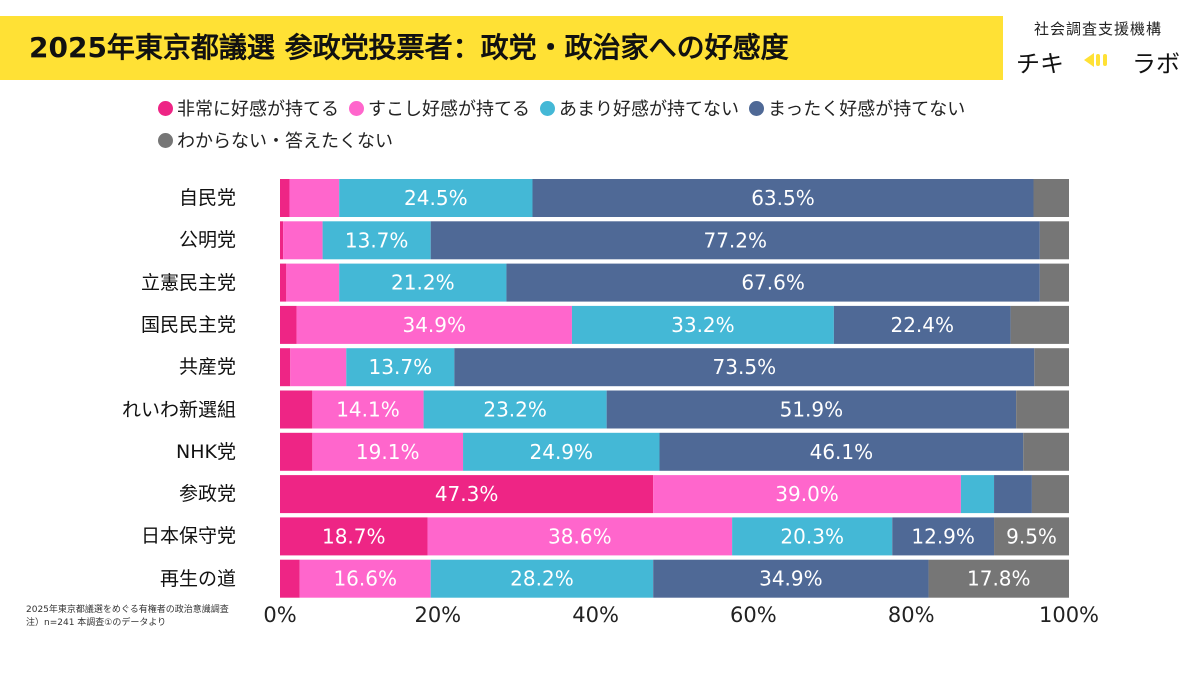 This screenshot has width=1194, height=673. I want to click on chart-title: 2025年東京都議選 参政党投票者：政党・政治家への好感度, so click(409, 47).